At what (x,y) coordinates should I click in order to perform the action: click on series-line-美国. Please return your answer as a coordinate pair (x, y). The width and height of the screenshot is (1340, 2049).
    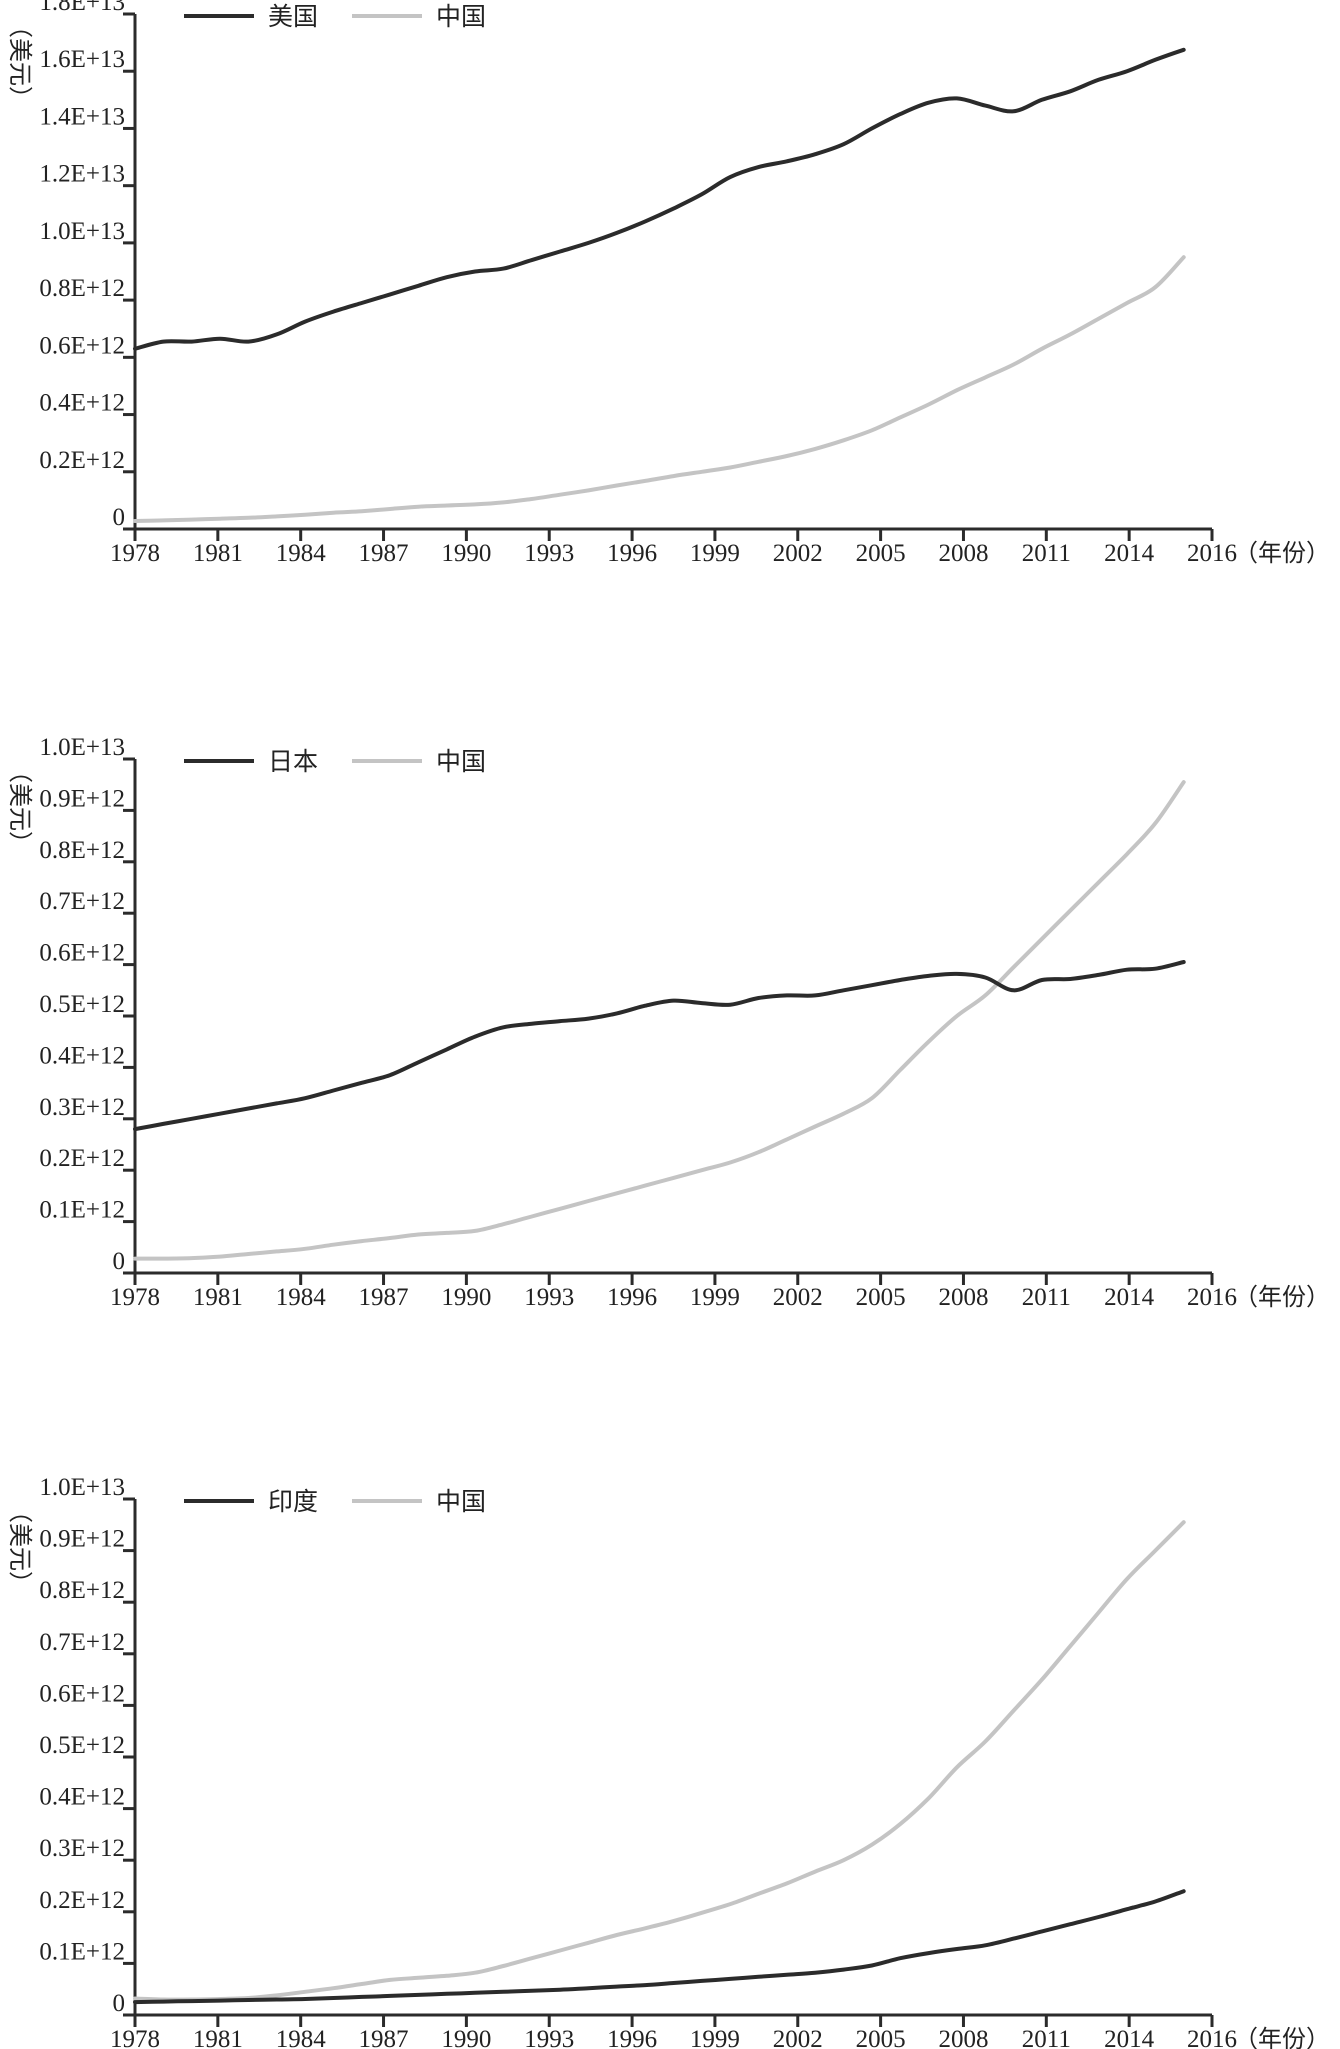
    Looking at the image, I should click on (659, 199).